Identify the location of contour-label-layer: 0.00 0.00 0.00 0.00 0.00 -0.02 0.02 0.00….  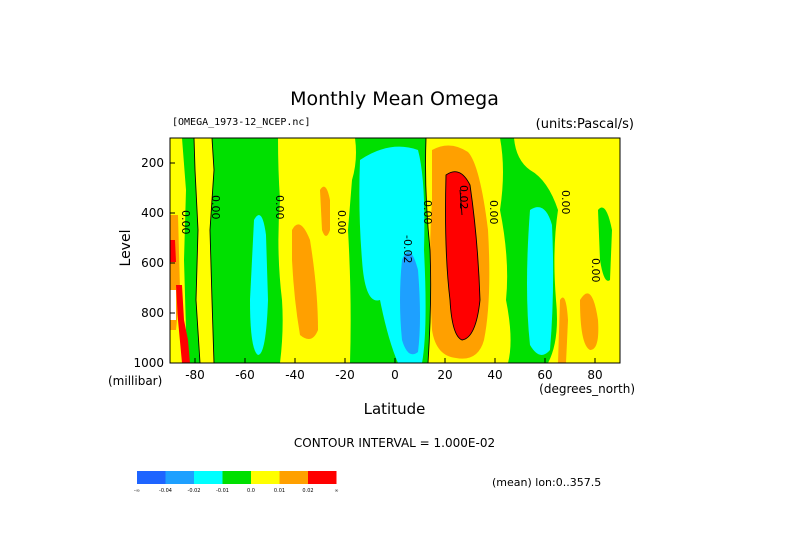
(390, 234).